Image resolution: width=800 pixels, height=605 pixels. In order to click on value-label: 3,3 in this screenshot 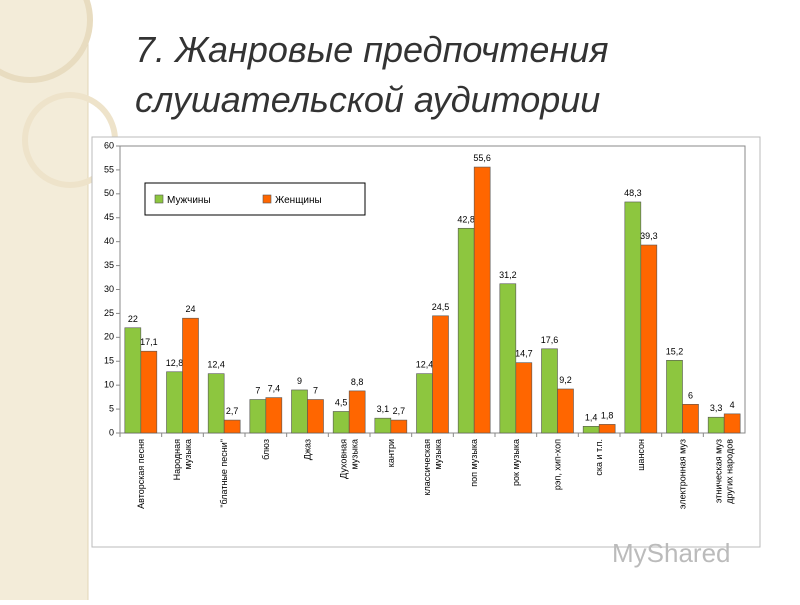, I will do `click(716, 408)`.